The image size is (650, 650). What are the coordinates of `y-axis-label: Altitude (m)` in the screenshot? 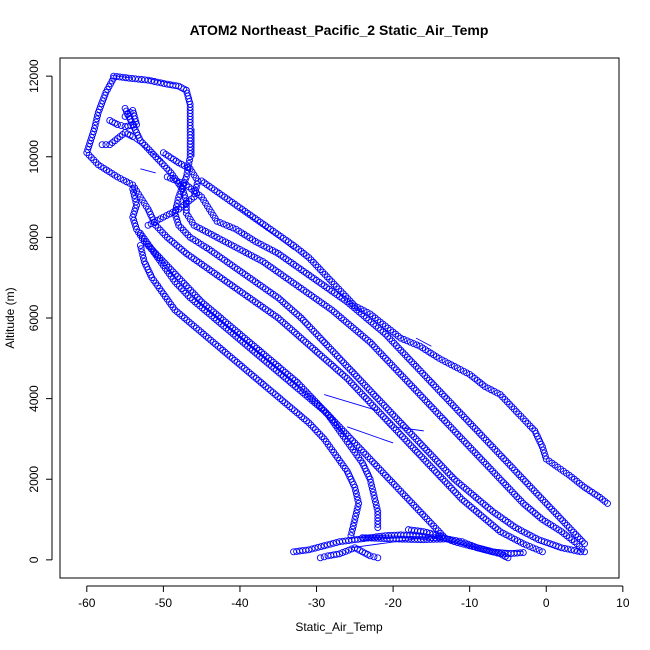 It's located at (10, 317).